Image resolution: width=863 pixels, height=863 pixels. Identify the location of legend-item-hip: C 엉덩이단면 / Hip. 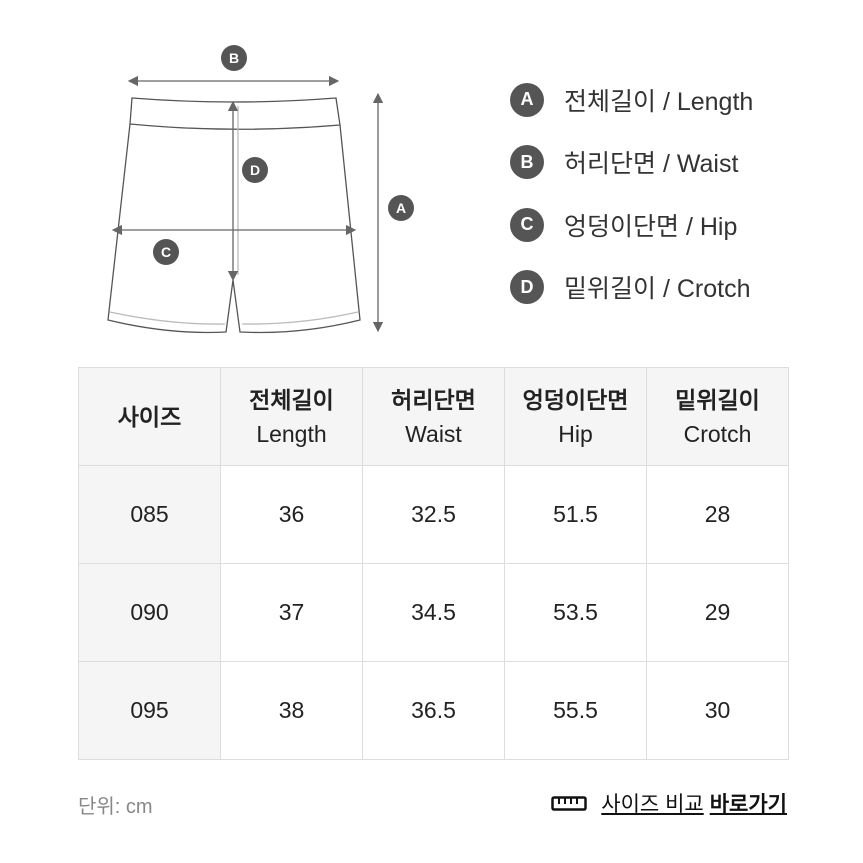
(631, 224).